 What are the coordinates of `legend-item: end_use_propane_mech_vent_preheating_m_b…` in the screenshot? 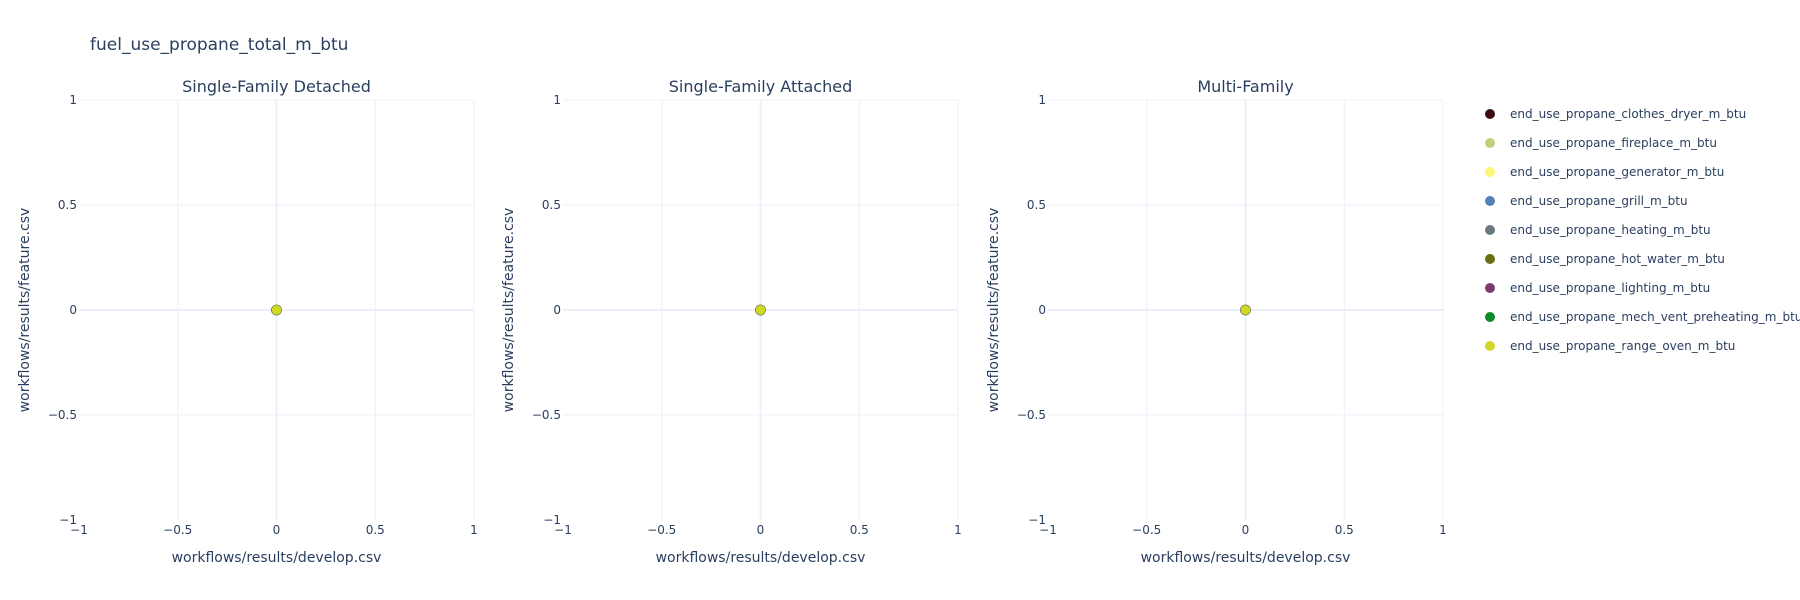 It's located at (1642, 317).